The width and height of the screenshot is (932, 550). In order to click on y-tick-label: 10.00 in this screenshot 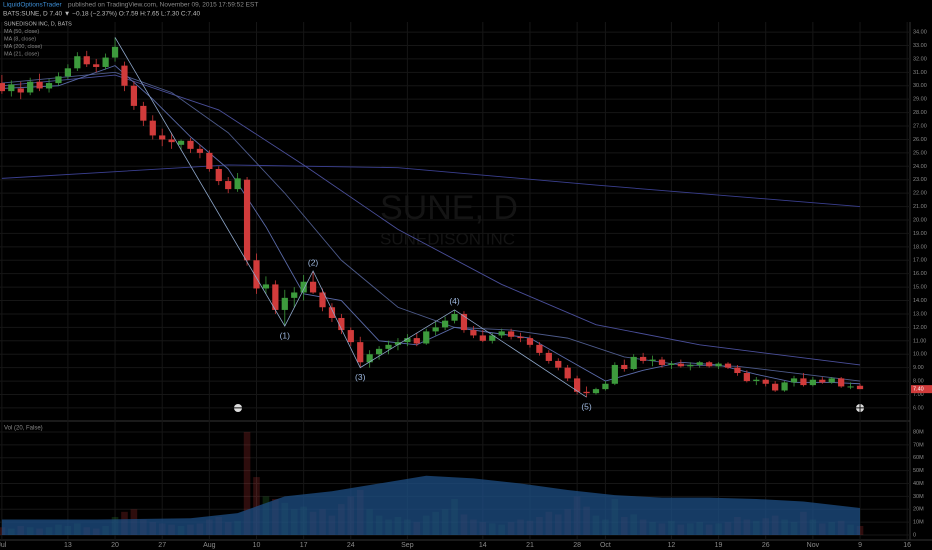, I will do `click(920, 355)`.